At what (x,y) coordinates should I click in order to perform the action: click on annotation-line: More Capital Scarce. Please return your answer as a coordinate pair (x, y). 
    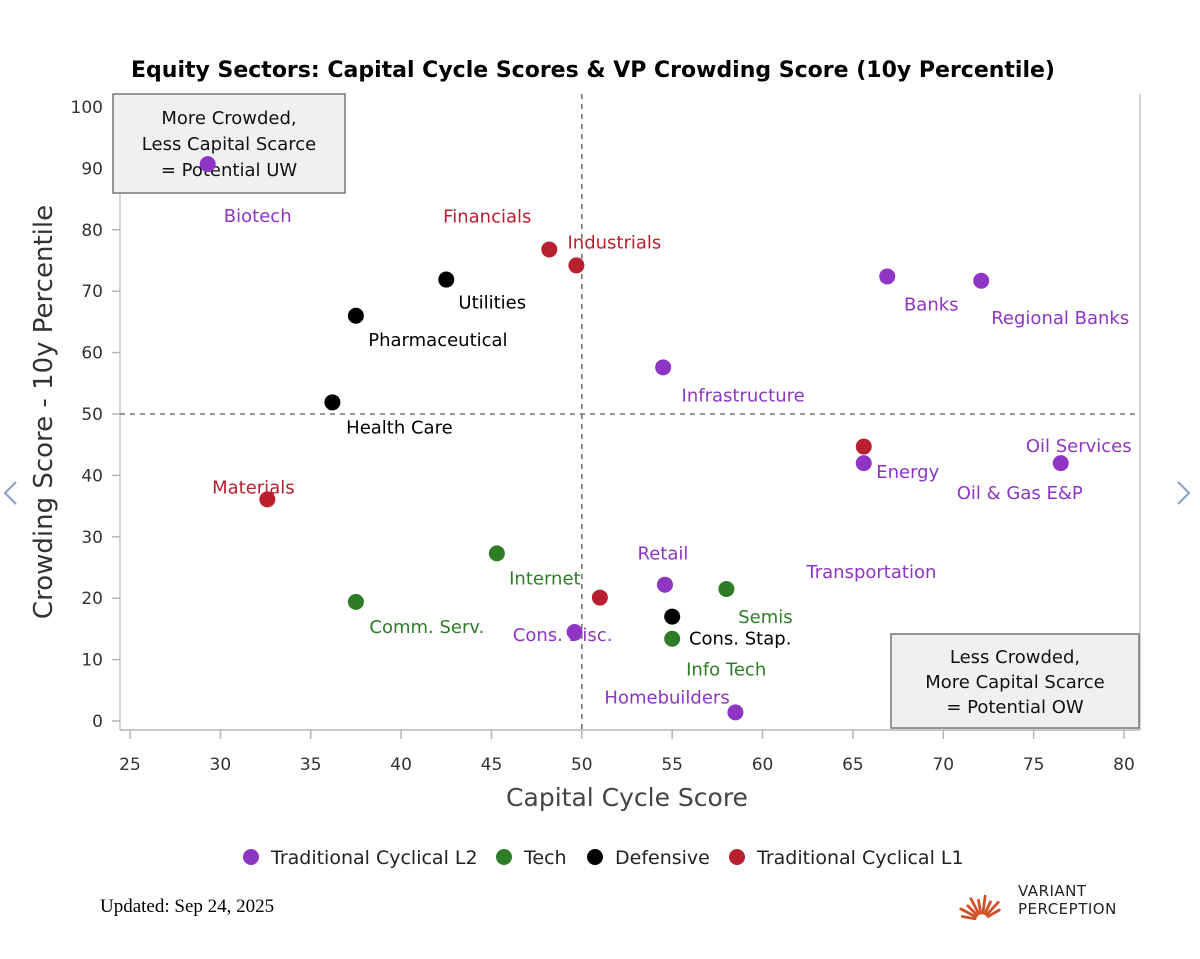
    Looking at the image, I should click on (1015, 682).